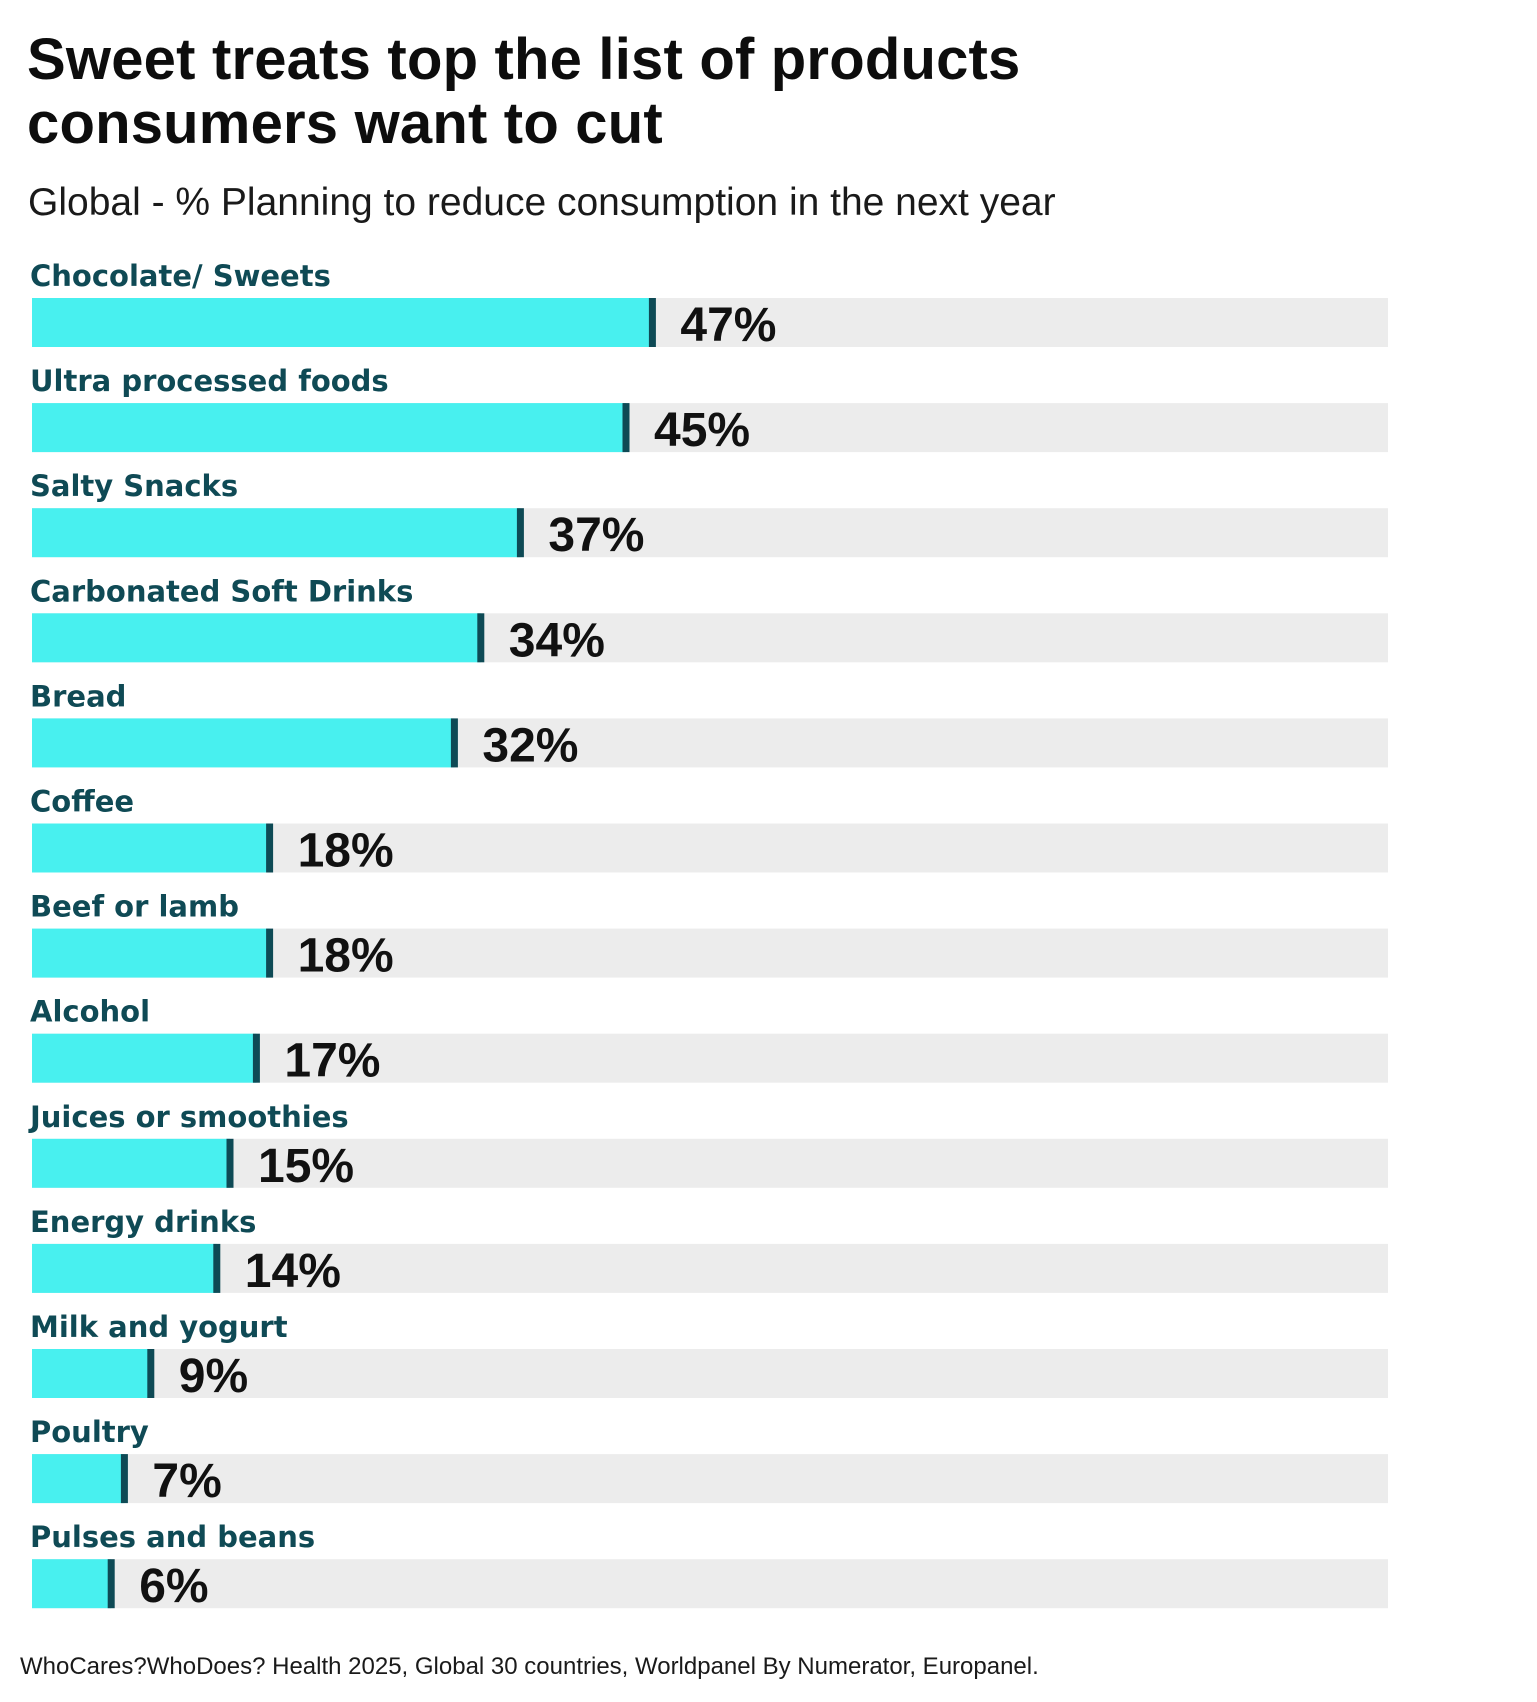 The image size is (1537, 1702). What do you see at coordinates (709, 515) in the screenshot?
I see `bar-row: Salty Snacks 37%` at bounding box center [709, 515].